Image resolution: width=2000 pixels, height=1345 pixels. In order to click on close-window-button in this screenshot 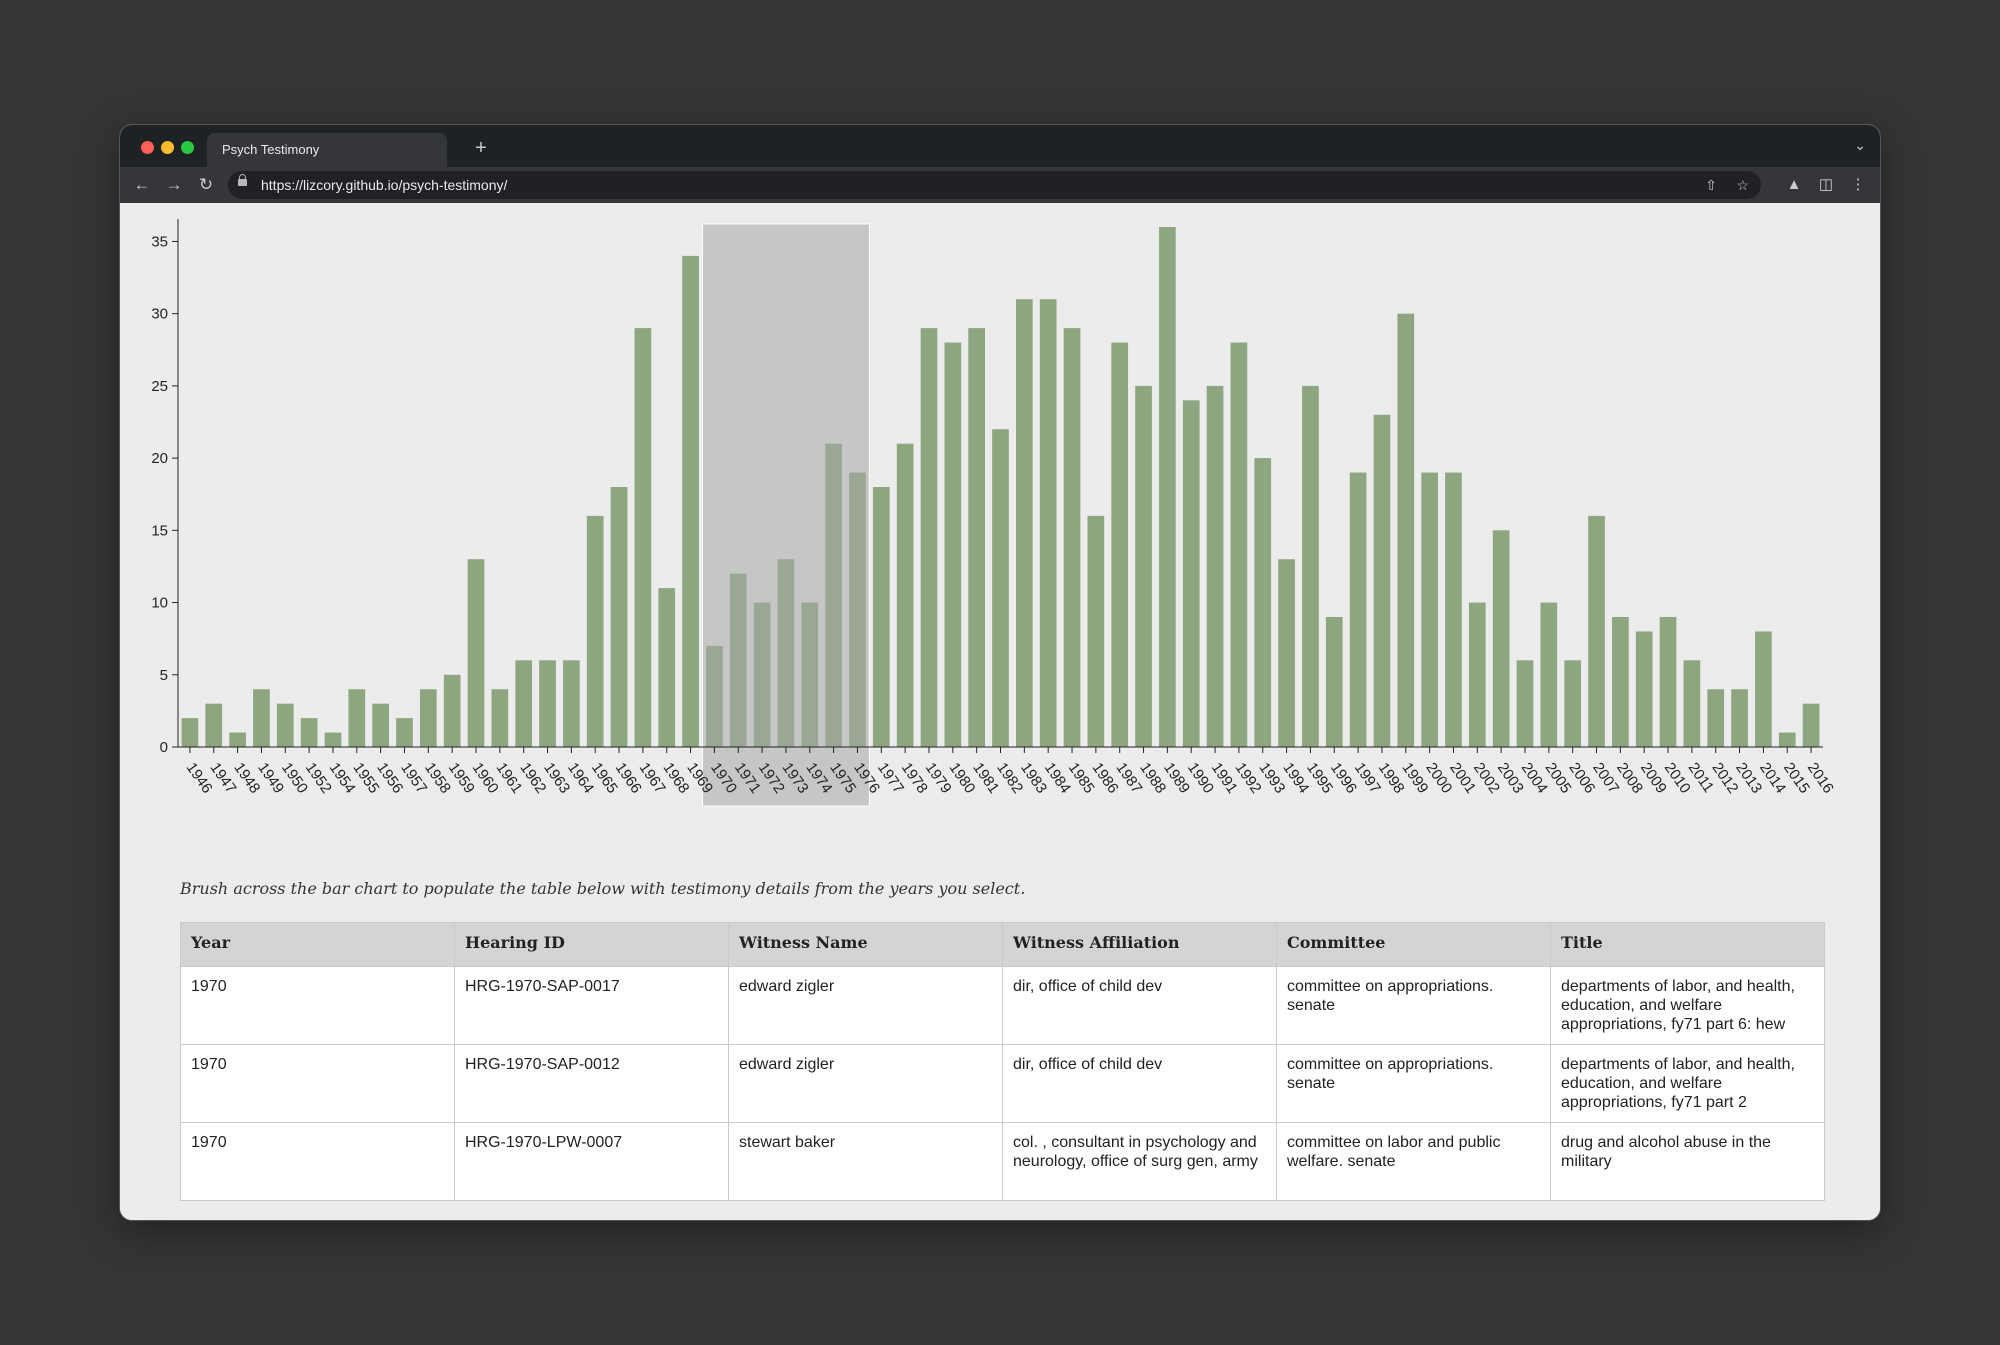, I will do `click(147, 147)`.